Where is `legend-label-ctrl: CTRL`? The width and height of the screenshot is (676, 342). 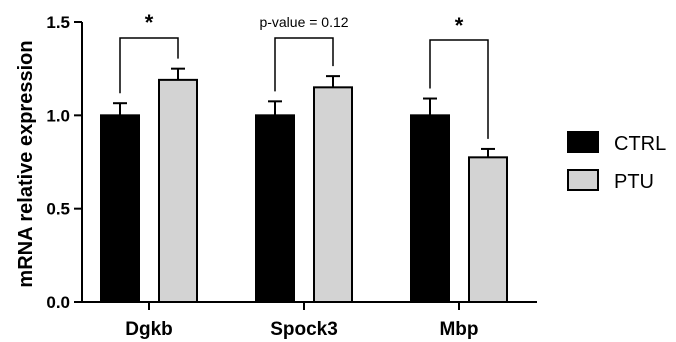 legend-label-ctrl: CTRL is located at coordinates (640, 144).